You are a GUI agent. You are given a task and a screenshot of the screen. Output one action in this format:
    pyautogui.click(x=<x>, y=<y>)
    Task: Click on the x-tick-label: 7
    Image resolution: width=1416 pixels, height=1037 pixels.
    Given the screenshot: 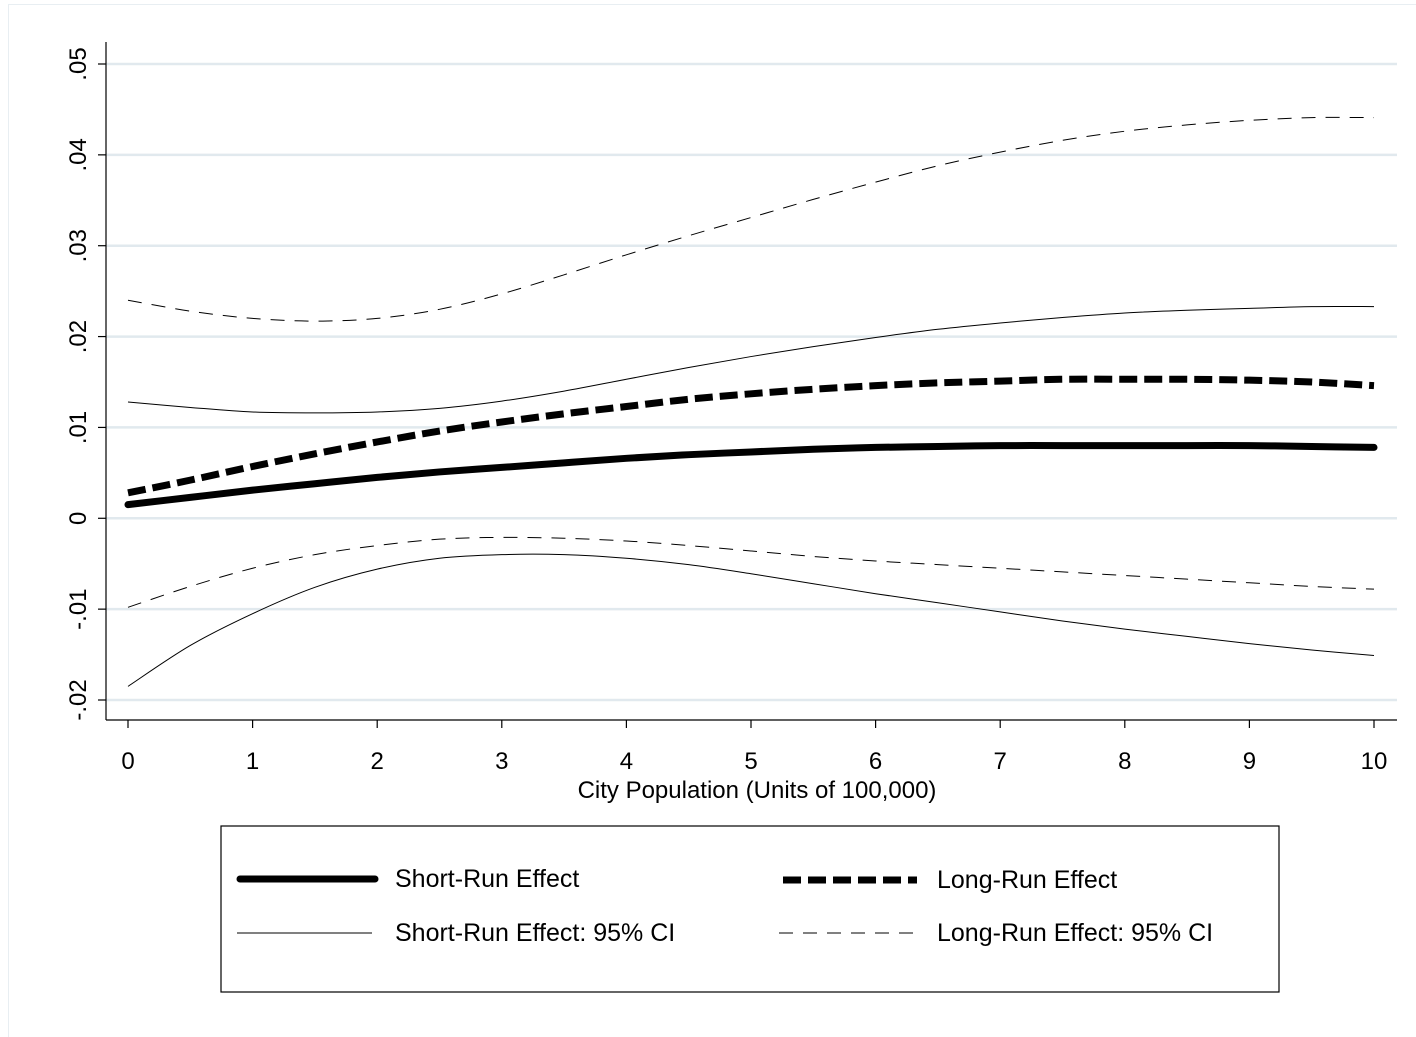 What is the action you would take?
    pyautogui.click(x=1000, y=761)
    